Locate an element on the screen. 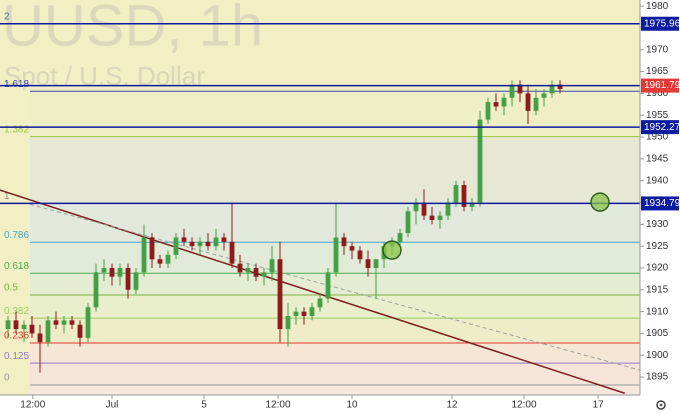  x-tick-label: Jul is located at coordinates (112, 405).